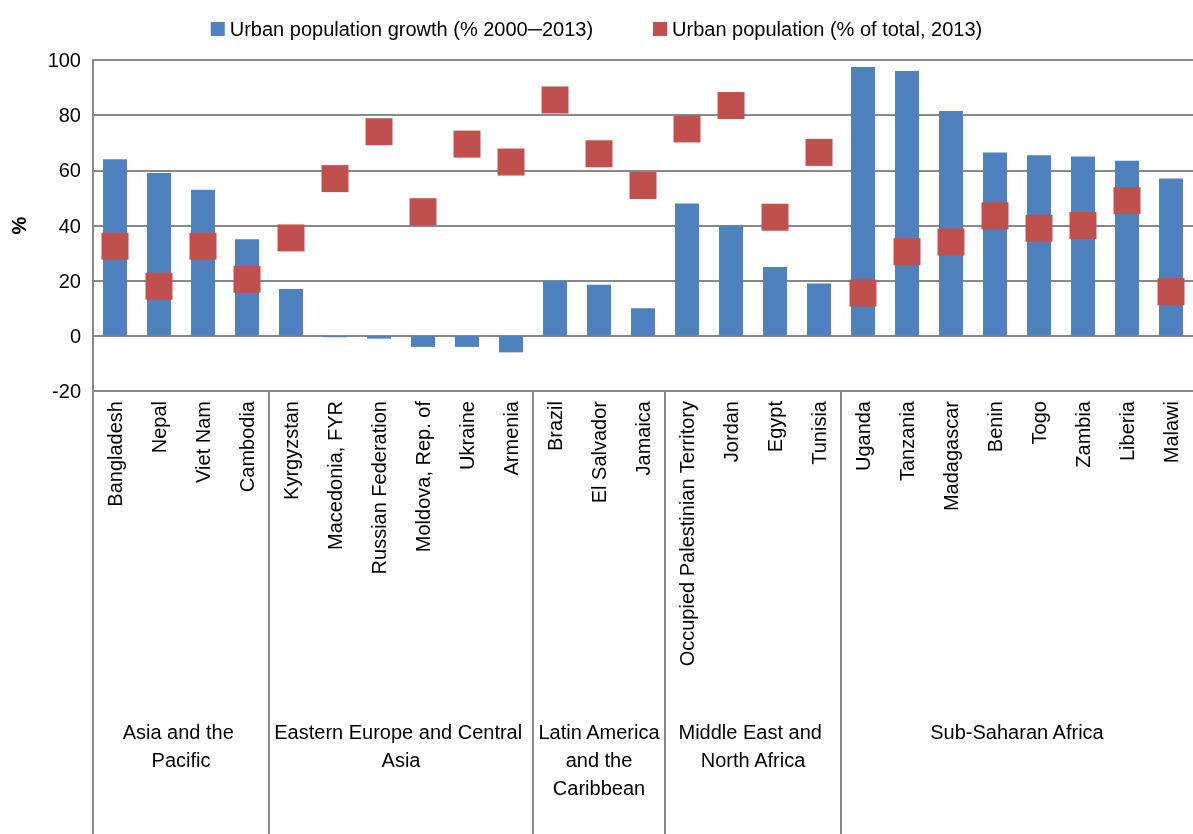 The height and width of the screenshot is (834, 1193). What do you see at coordinates (467, 435) in the screenshot?
I see `x-tick-label: Ukraine` at bounding box center [467, 435].